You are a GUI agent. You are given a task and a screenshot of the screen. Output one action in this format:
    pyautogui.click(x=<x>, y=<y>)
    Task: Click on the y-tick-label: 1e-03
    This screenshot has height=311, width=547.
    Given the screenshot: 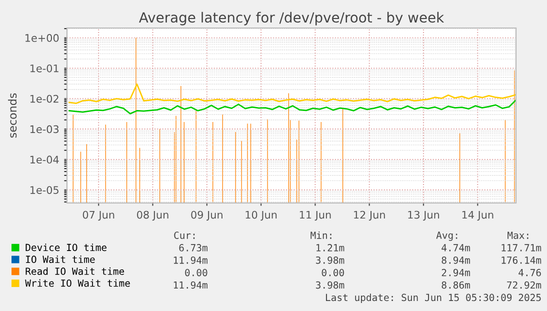 What is the action you would take?
    pyautogui.click(x=44, y=129)
    